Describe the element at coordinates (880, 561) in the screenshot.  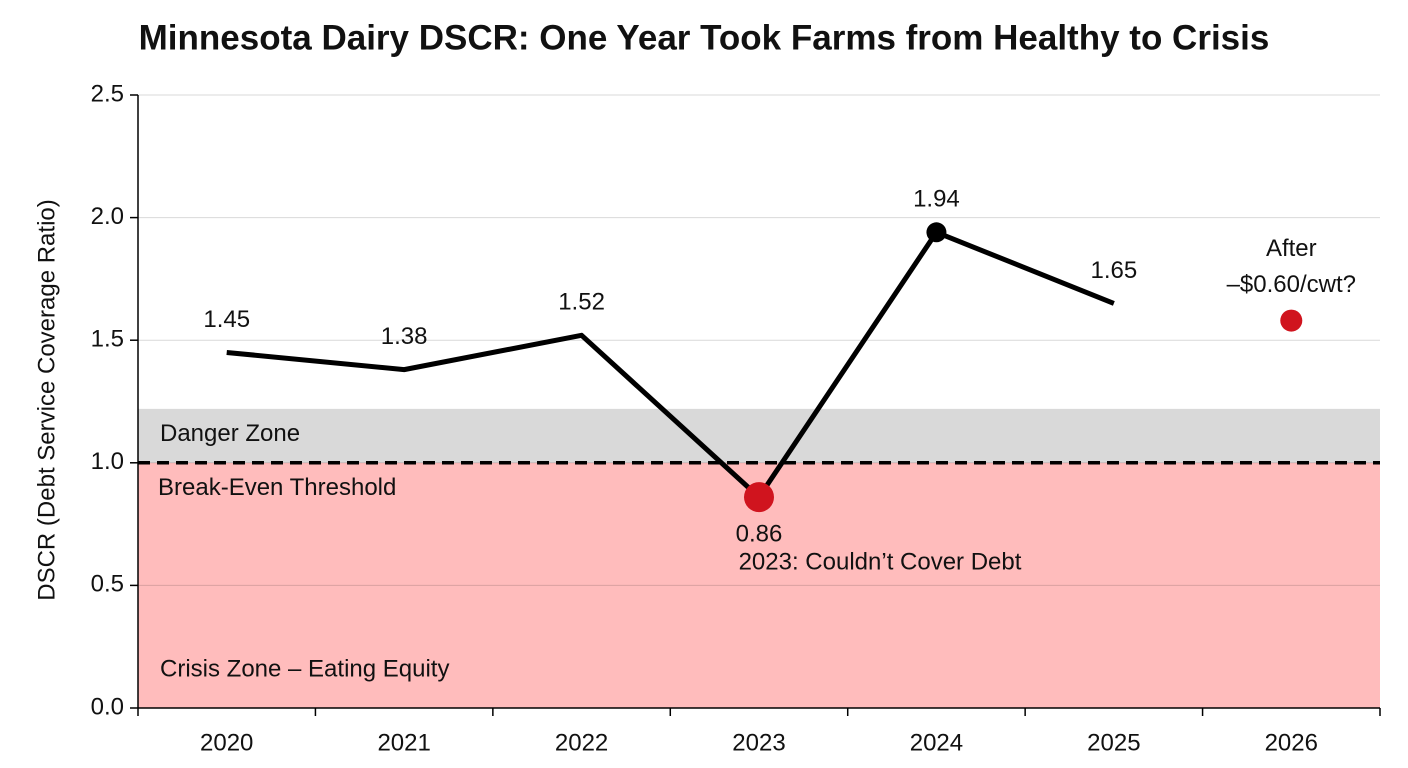
I see `annotation: 2023: Couldn’t Cover Debt` at that location.